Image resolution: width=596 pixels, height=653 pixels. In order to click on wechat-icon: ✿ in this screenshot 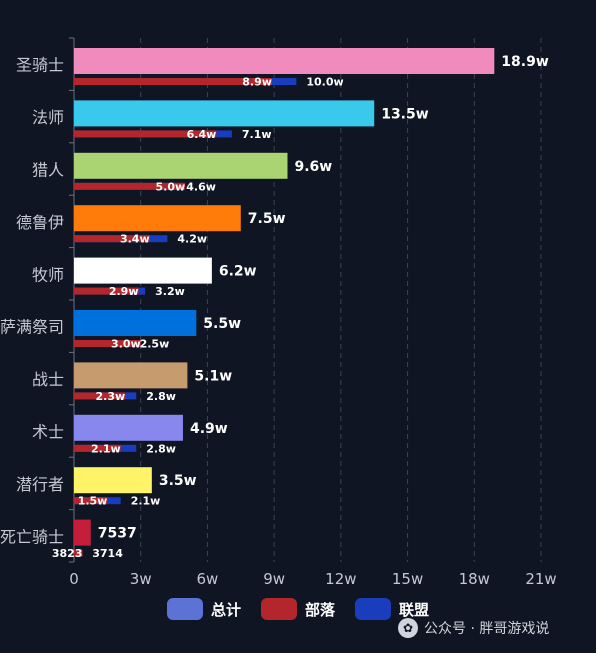, I will do `click(408, 628)`.